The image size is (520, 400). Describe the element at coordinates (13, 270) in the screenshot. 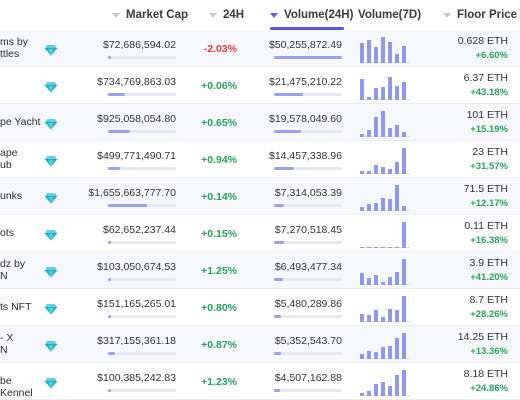

I see `collection-name: dz by N` at that location.